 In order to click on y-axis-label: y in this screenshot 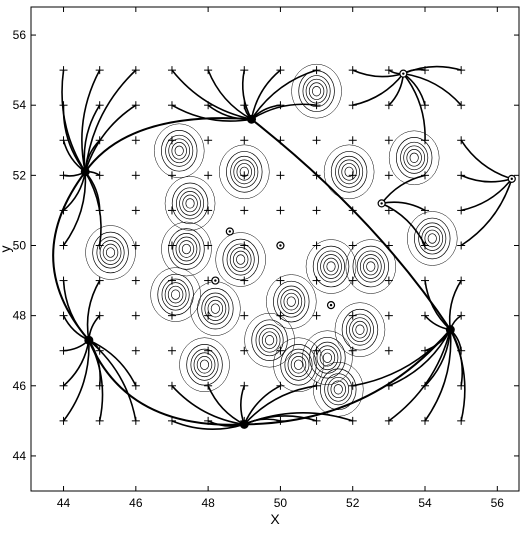, I will do `click(6, 249)`.